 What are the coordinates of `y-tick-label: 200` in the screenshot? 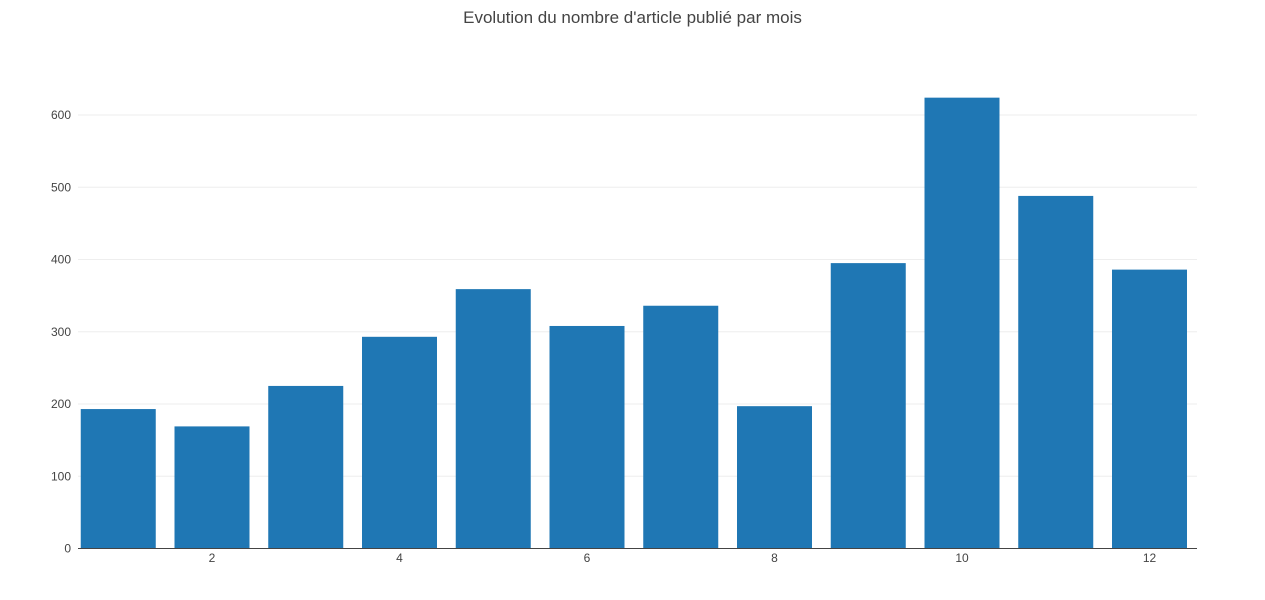 It's located at (61, 404).